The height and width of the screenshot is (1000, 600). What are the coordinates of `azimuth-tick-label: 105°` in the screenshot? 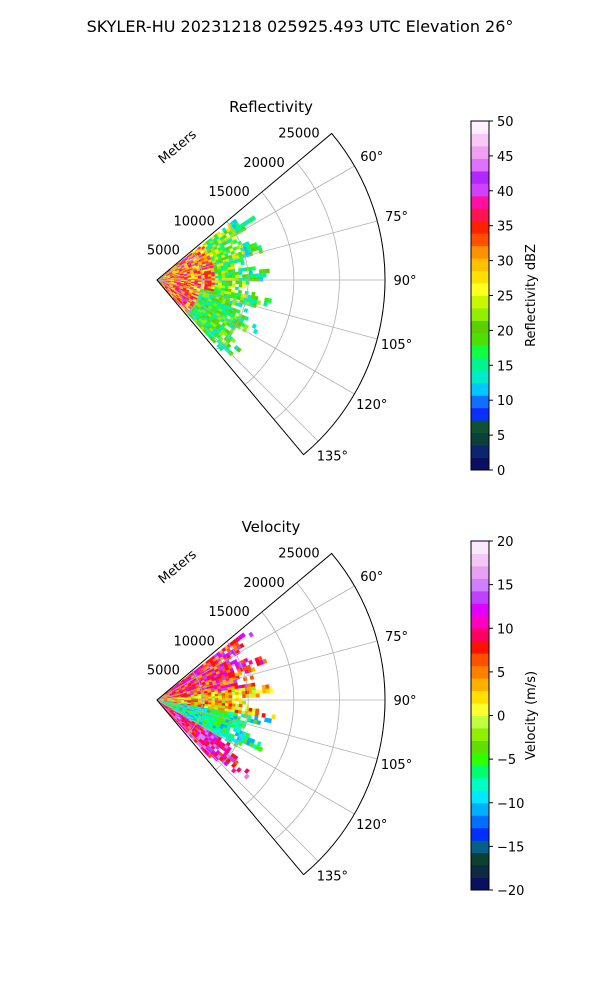 It's located at (396, 765).